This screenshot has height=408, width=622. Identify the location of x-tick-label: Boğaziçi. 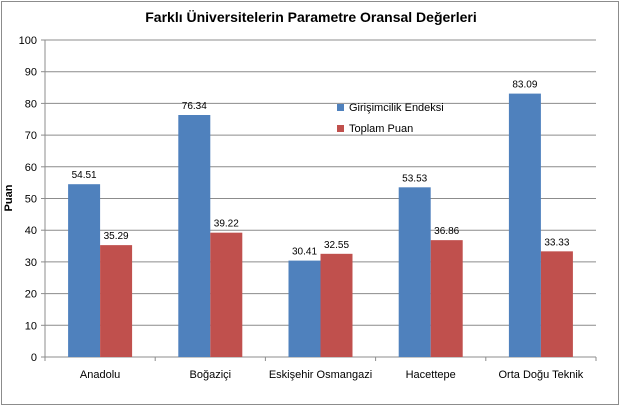
(211, 375).